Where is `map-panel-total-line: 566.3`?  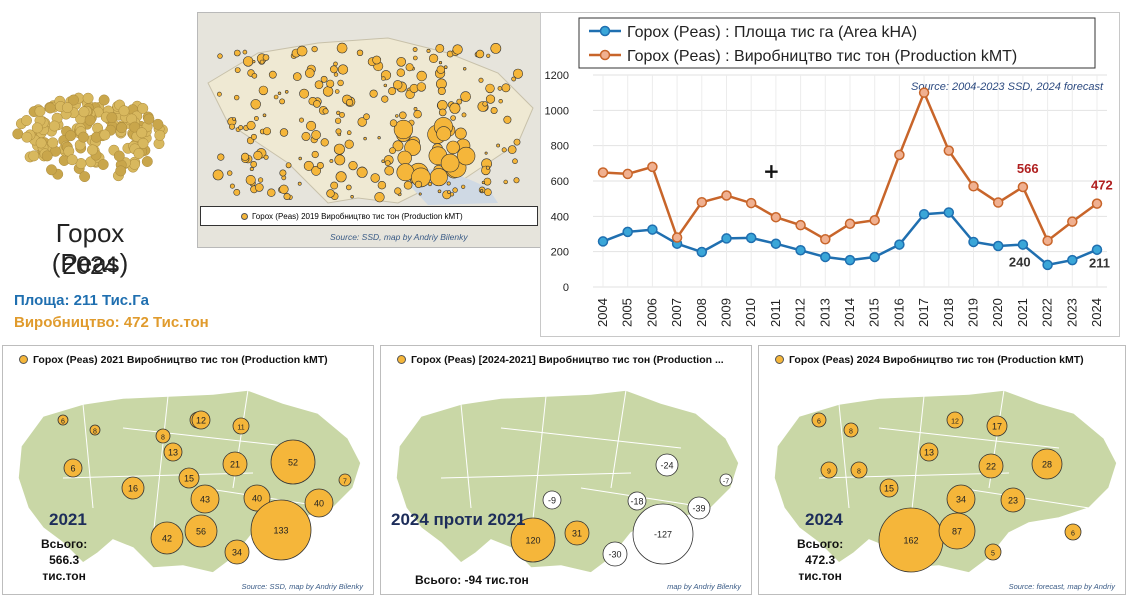 map-panel-total-line: 566.3 is located at coordinates (64, 560).